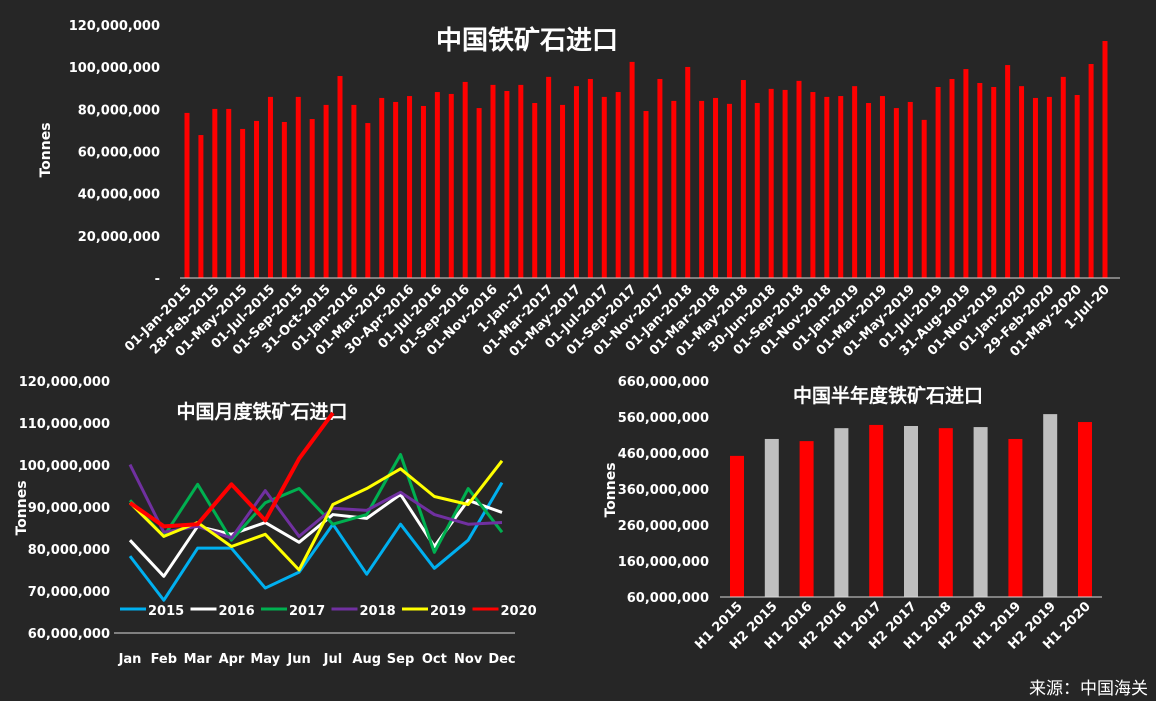  What do you see at coordinates (69, 592) in the screenshot?
I see `y-tick-label: 70,000,000` at bounding box center [69, 592].